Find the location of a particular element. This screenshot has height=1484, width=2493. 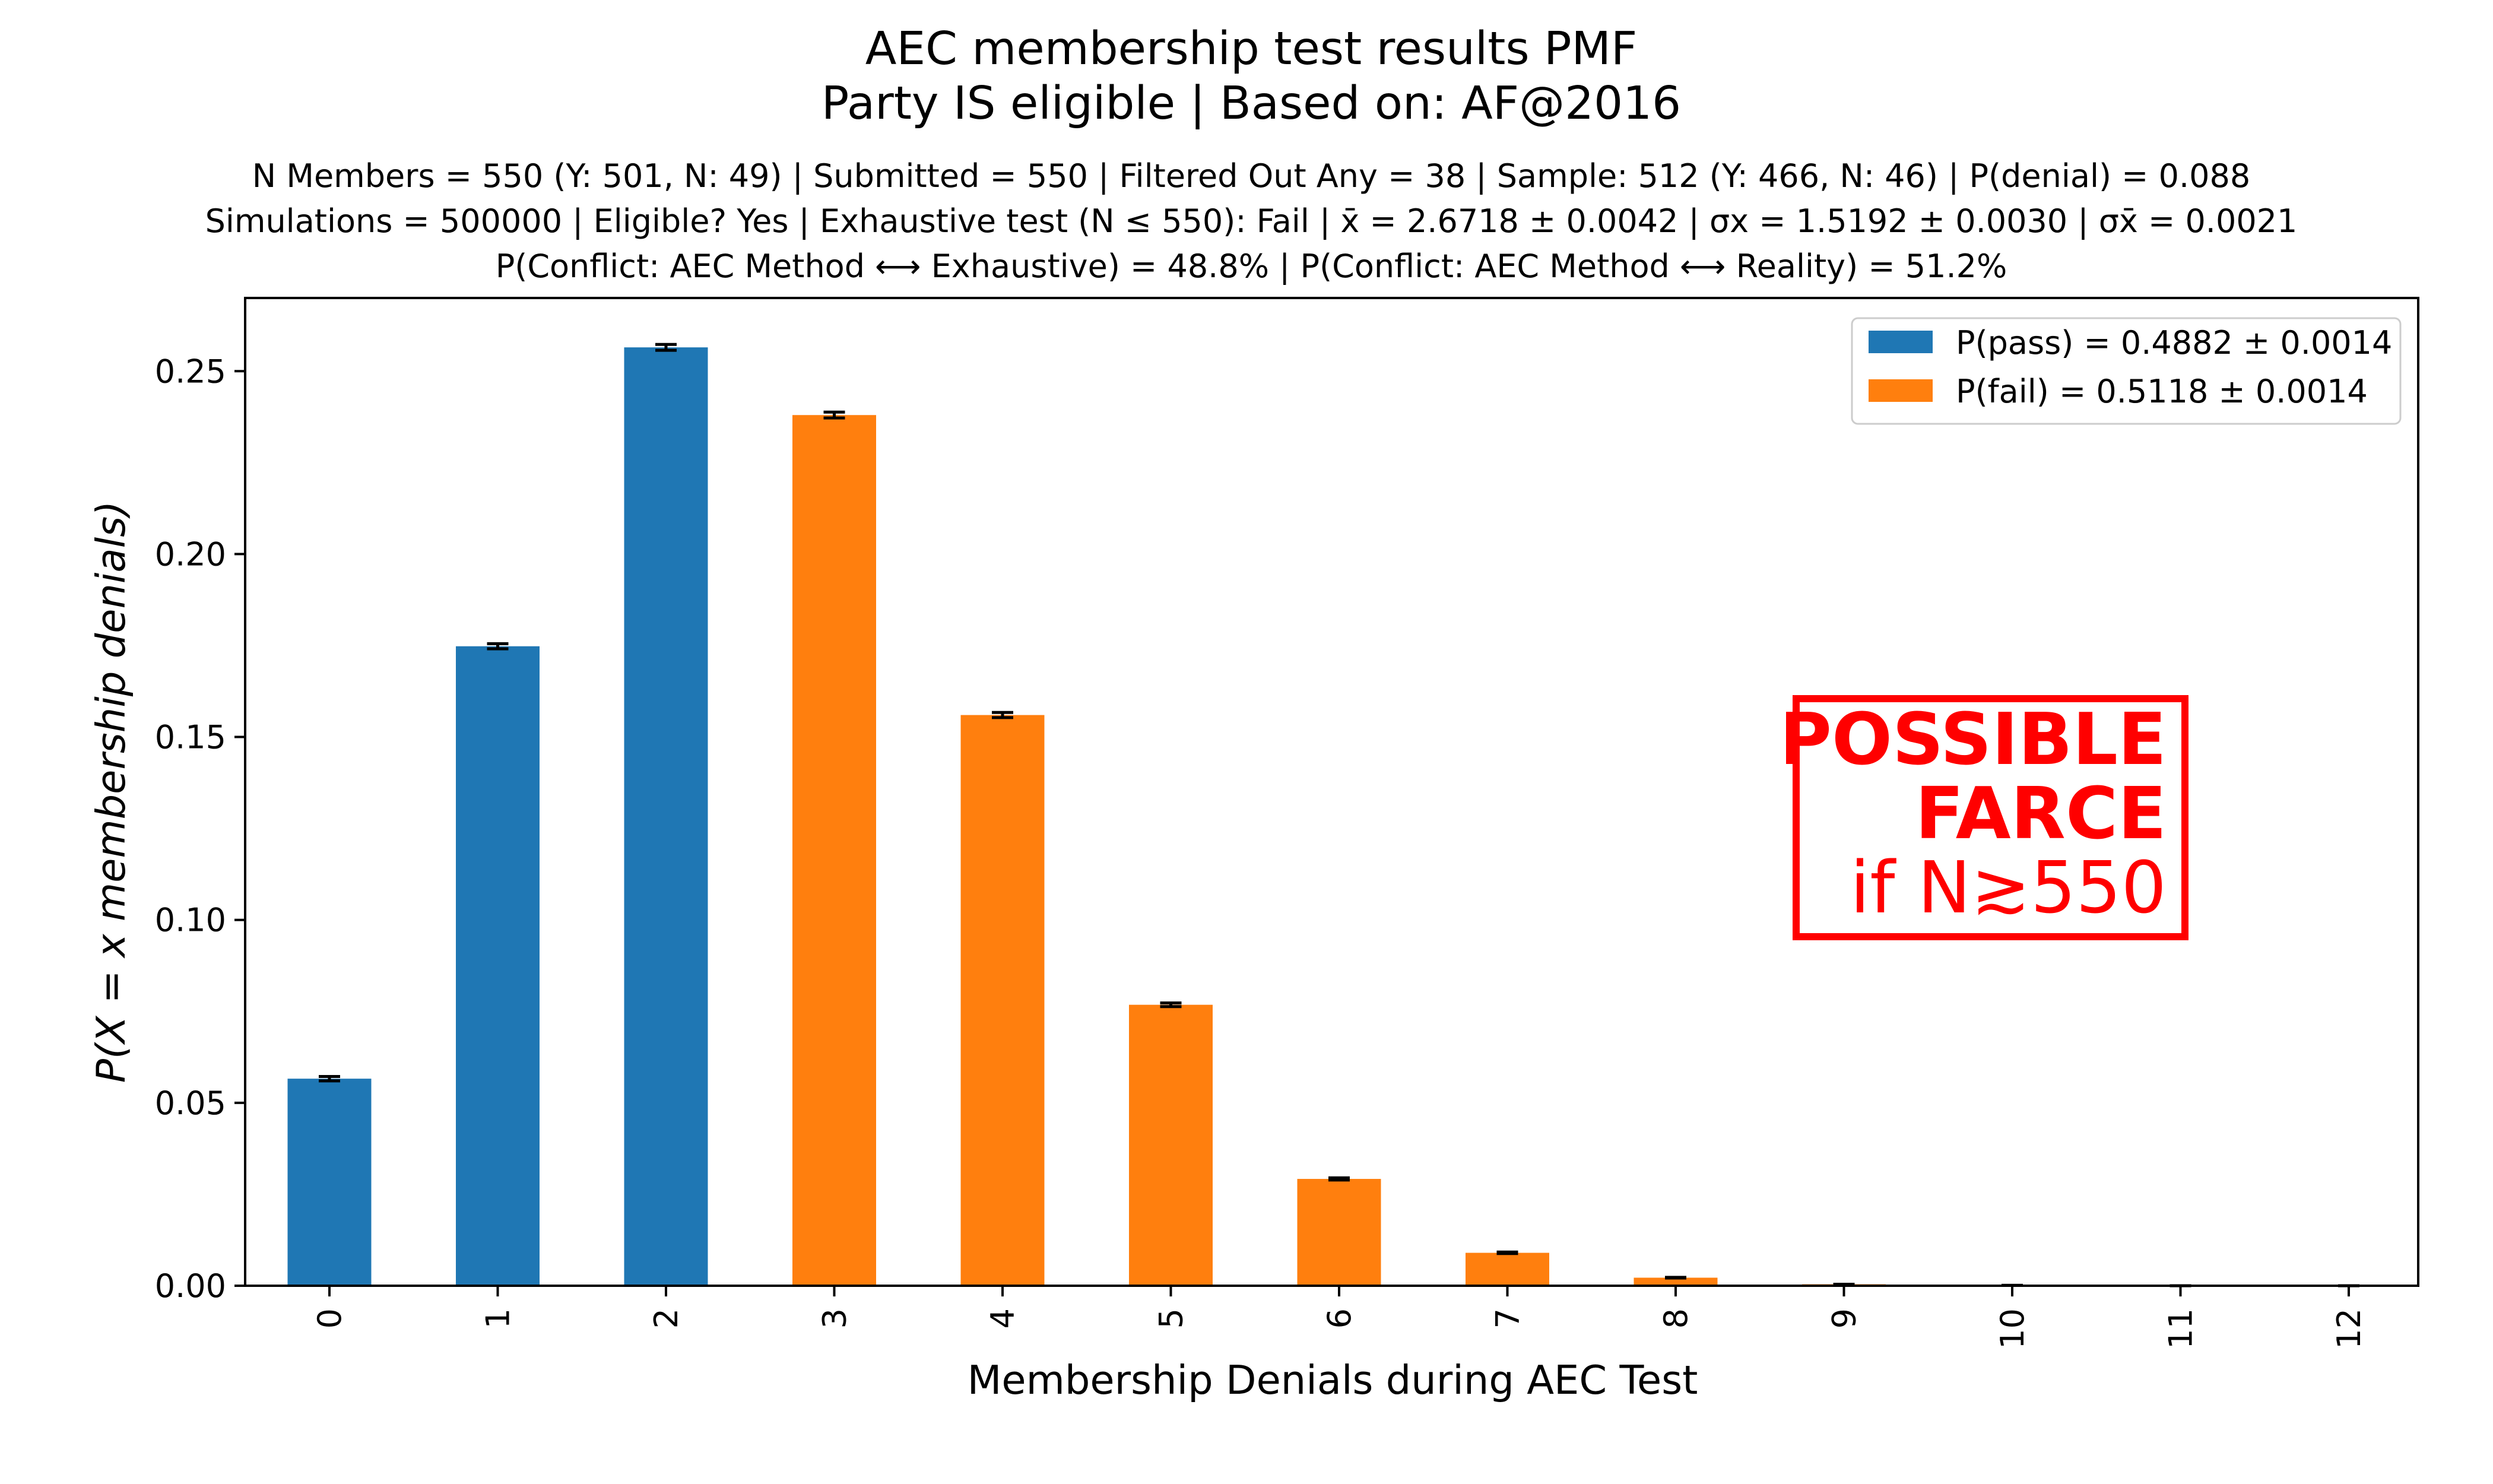

farce-line-3: if N≳550 is located at coordinates (2008, 888).